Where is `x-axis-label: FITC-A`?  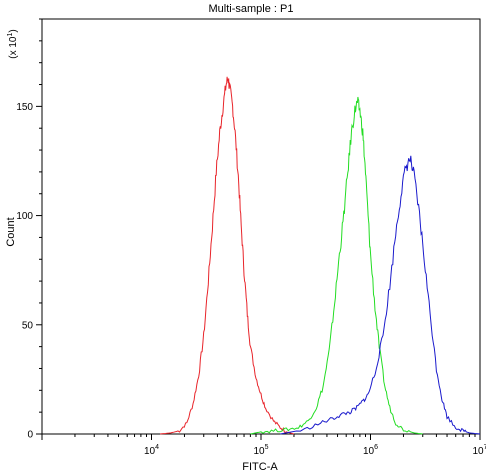
x-axis-label: FITC-A is located at coordinates (260, 467).